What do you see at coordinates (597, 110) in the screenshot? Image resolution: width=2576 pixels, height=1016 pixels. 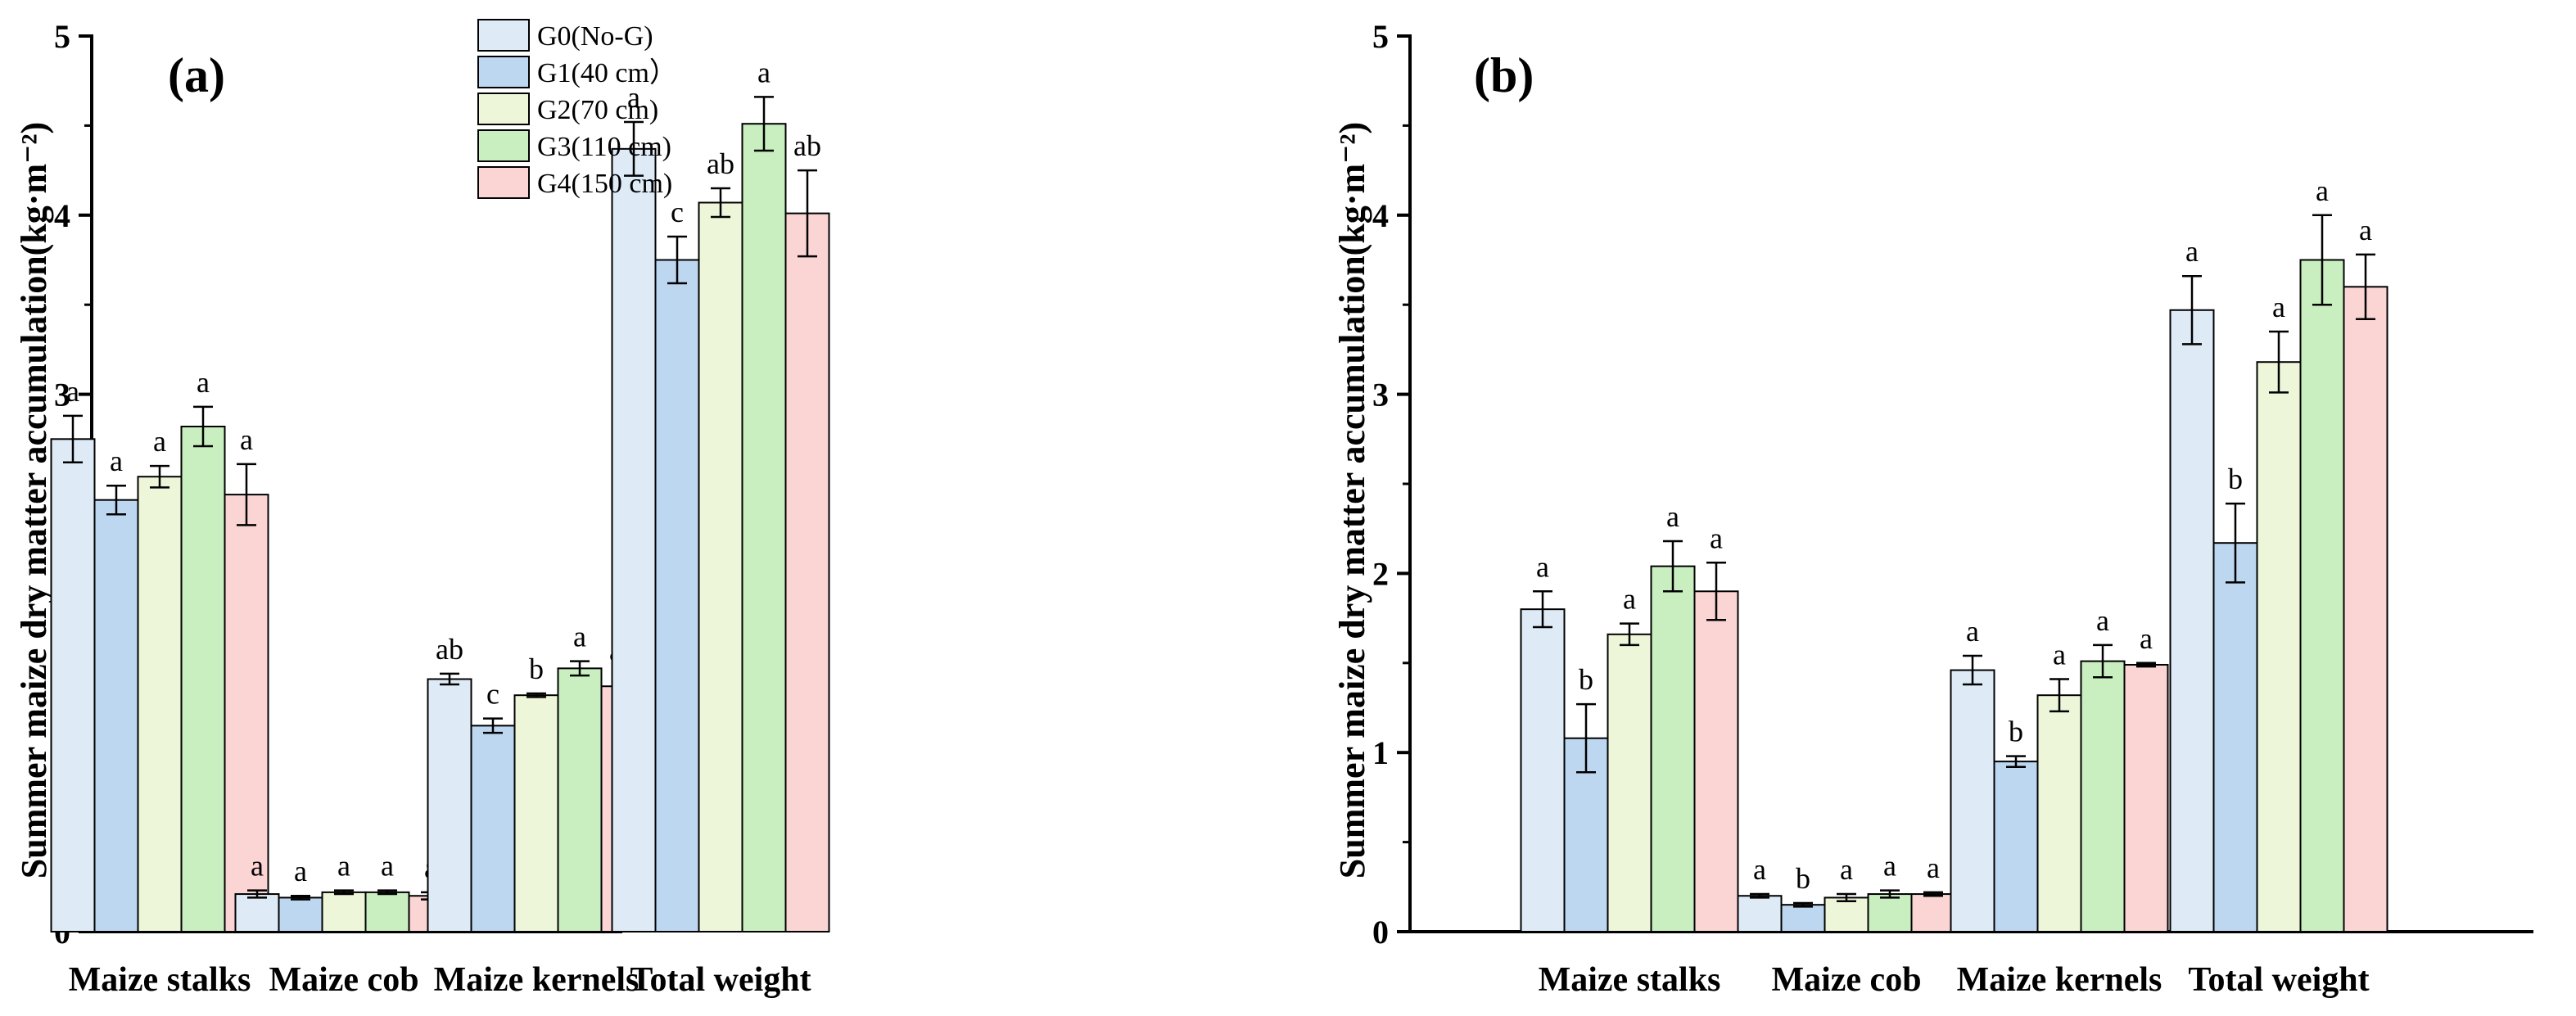 I see `legend-label: G2(70 cm)` at bounding box center [597, 110].